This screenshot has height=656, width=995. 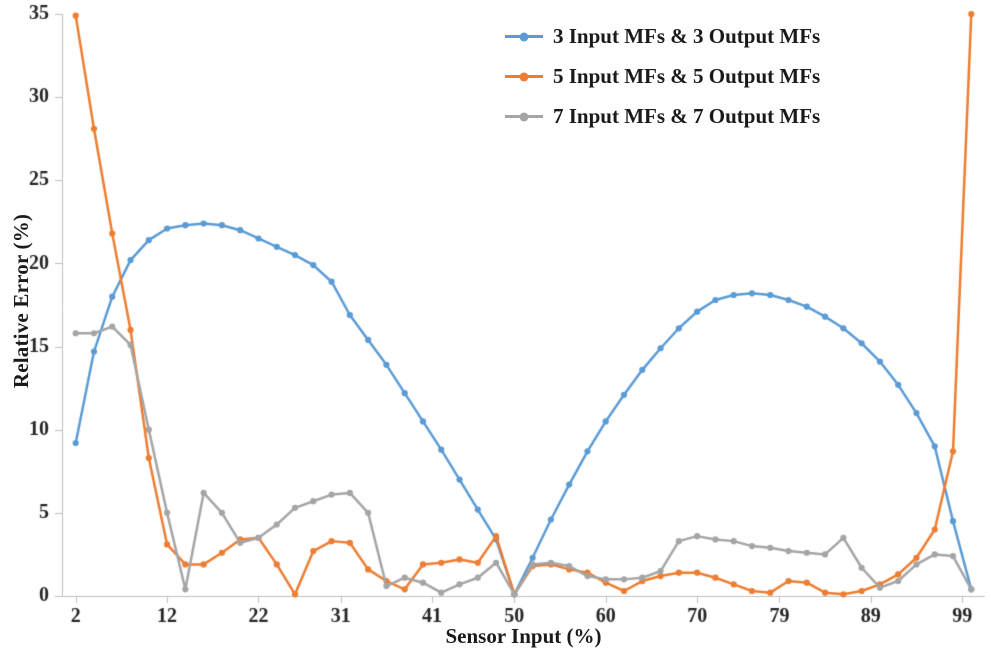 I want to click on legend-label: 3 Input MFs & 3 Output MFs, so click(x=687, y=36).